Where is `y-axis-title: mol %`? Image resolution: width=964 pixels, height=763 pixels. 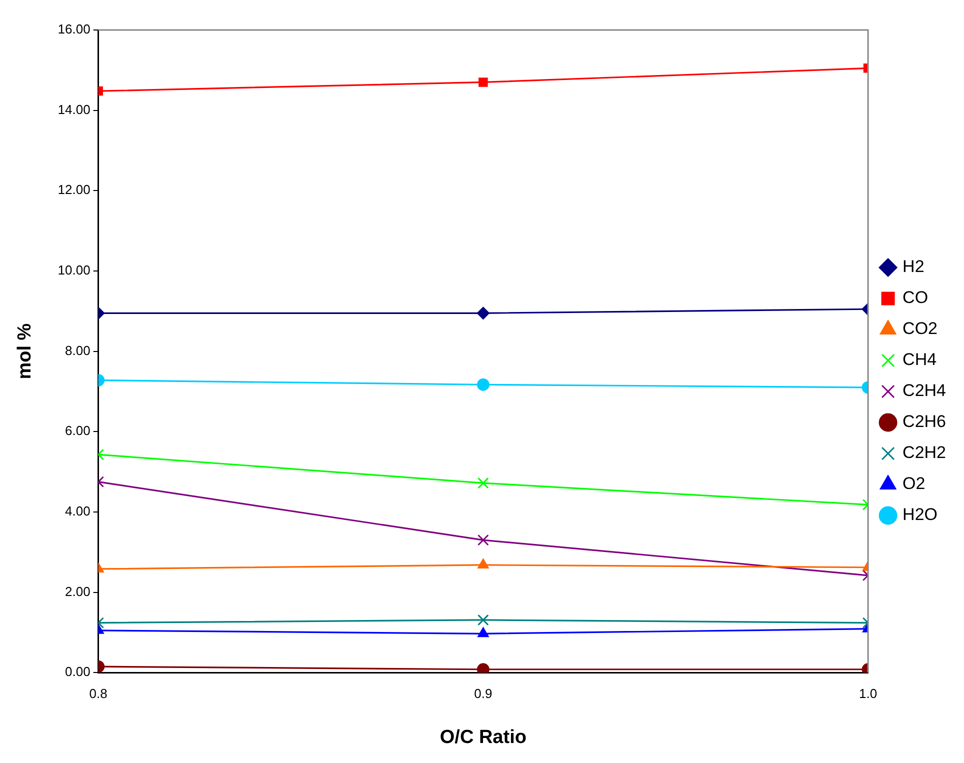 y-axis-title: mol % is located at coordinates (25, 351).